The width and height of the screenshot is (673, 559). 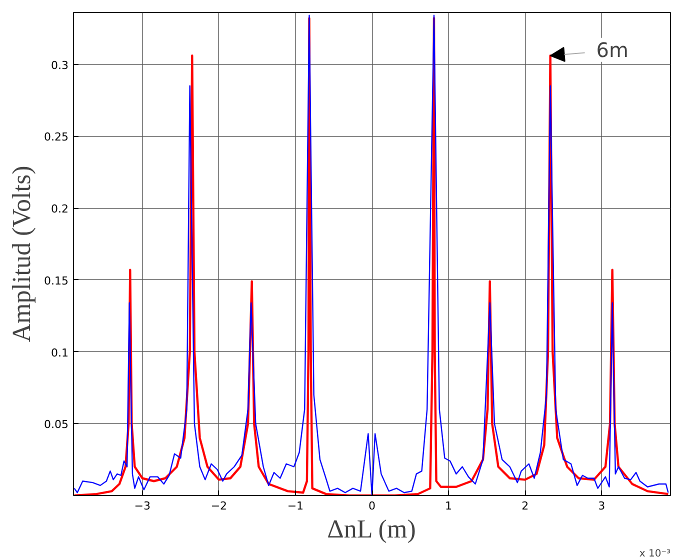 What do you see at coordinates (525, 506) in the screenshot?
I see `x-tick-label: 2` at bounding box center [525, 506].